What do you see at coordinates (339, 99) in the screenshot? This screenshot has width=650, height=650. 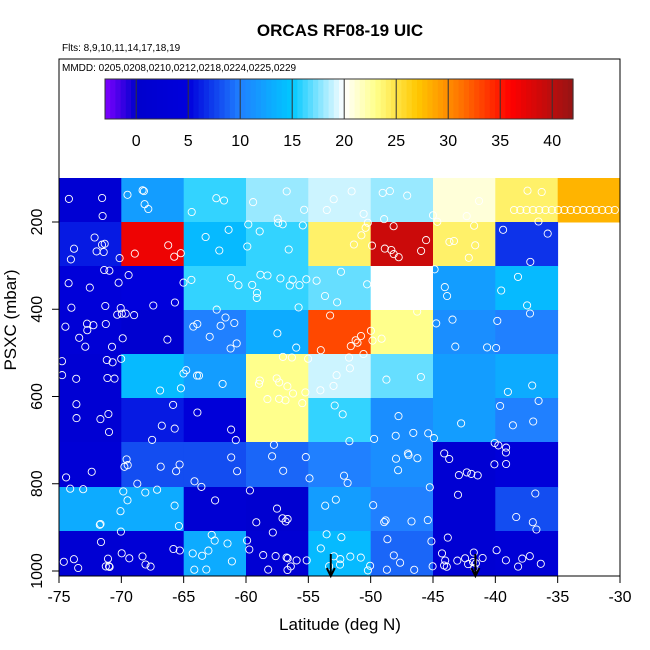 I see `colorbar` at bounding box center [339, 99].